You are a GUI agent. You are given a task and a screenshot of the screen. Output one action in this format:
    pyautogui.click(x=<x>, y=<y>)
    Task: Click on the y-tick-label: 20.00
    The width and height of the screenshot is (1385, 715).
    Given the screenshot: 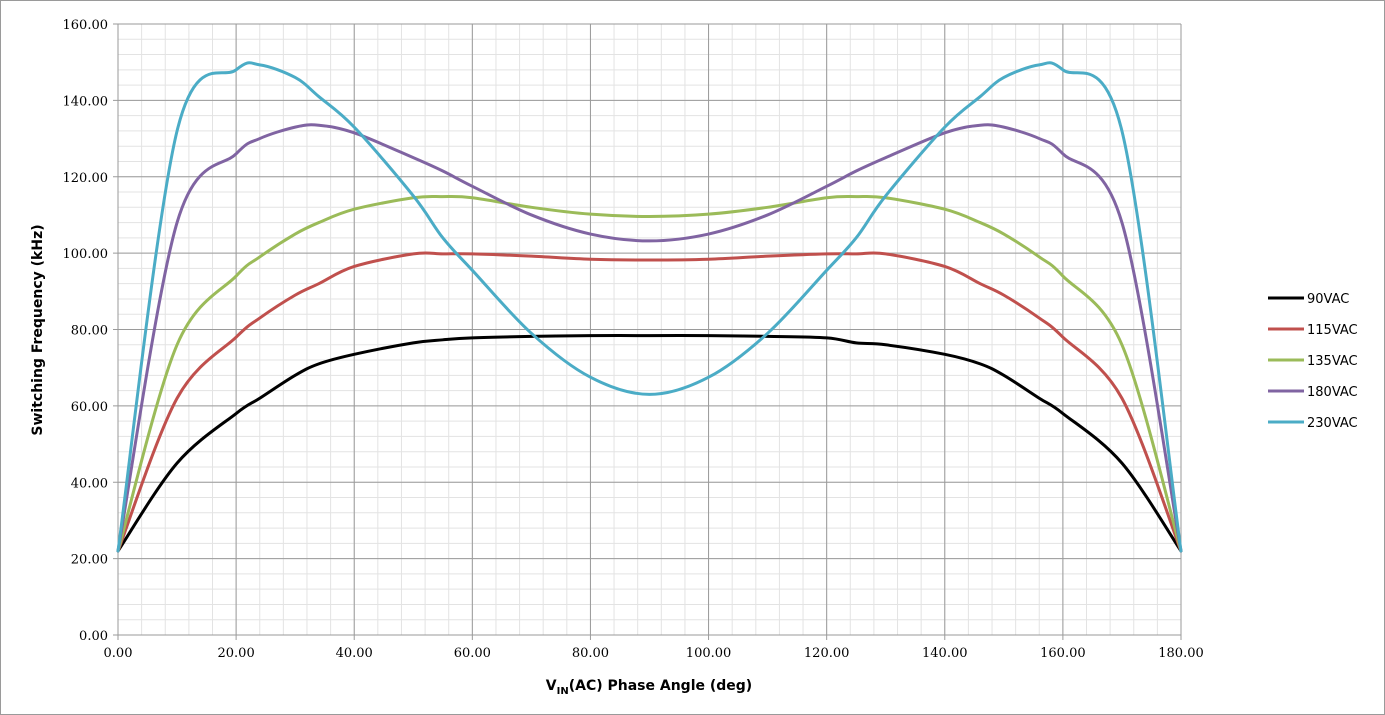 What is the action you would take?
    pyautogui.click(x=89, y=560)
    